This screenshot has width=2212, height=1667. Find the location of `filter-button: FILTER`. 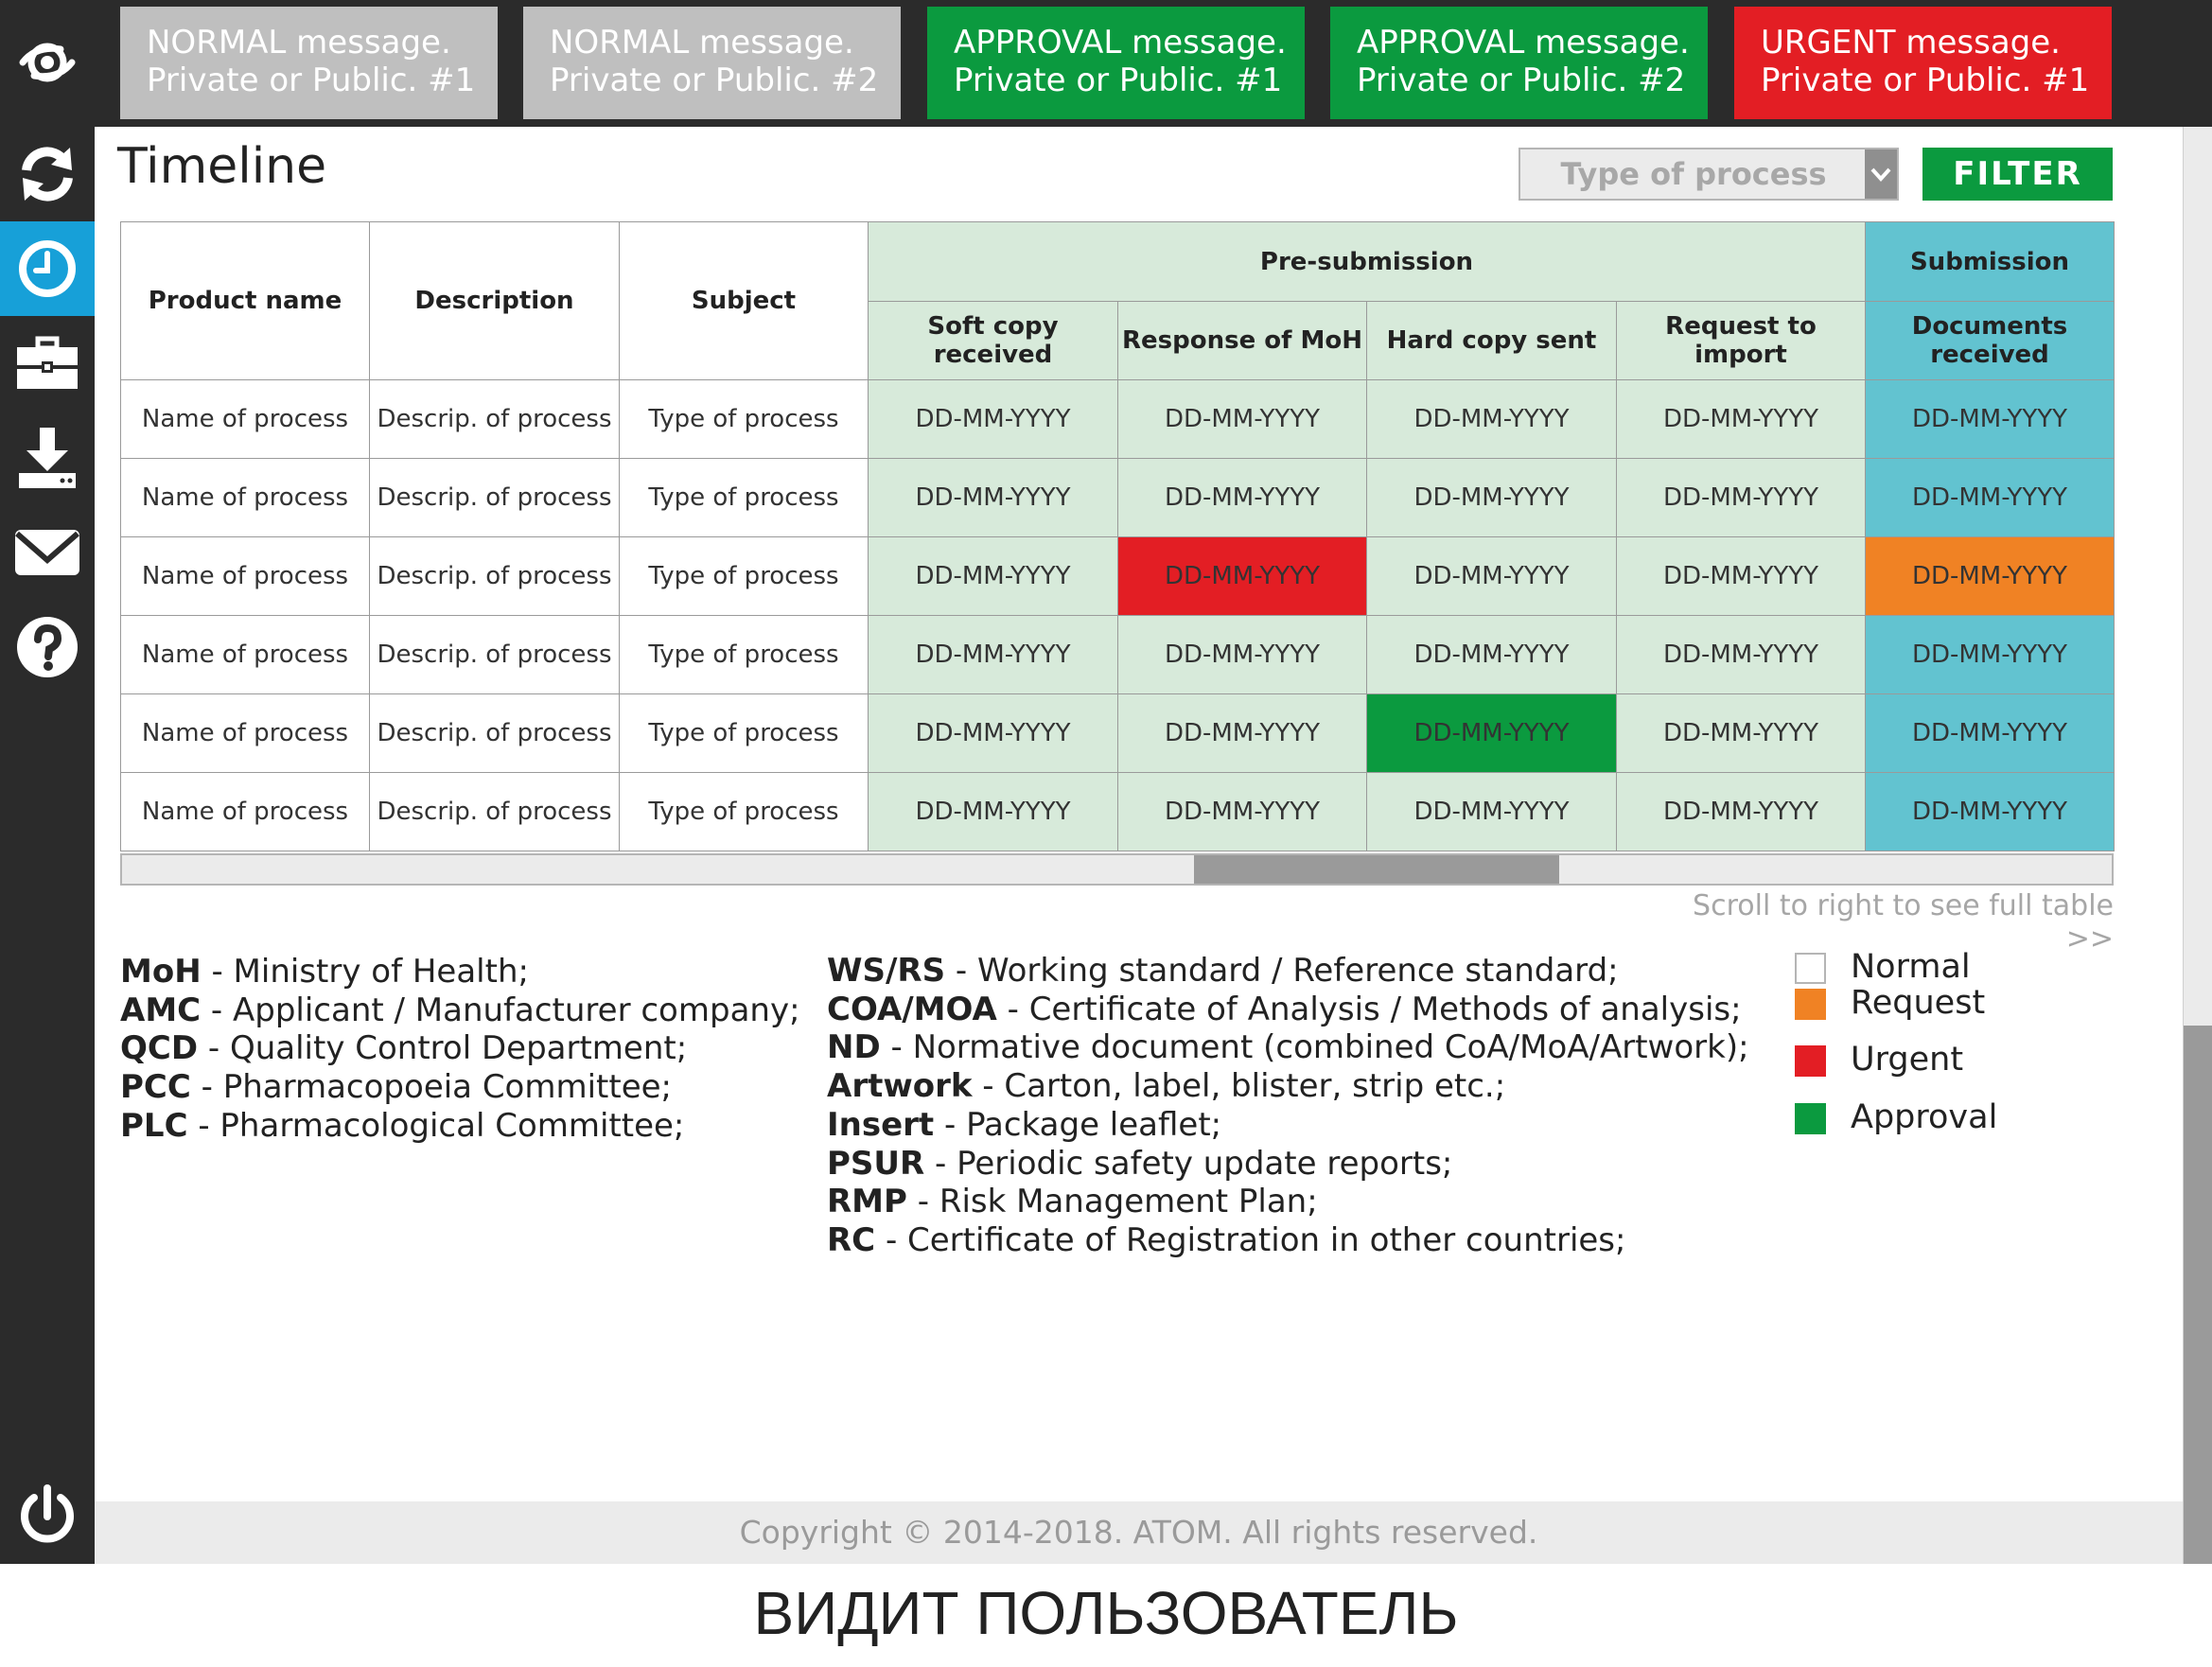

filter-button: FILTER is located at coordinates (2018, 174).